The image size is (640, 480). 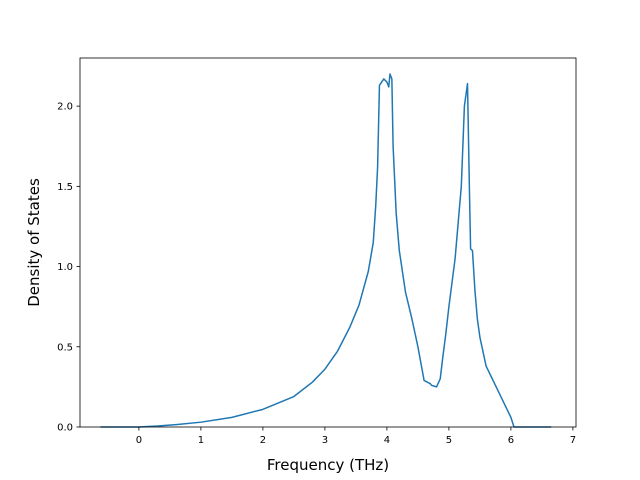 I want to click on x-tick-label: 0, so click(x=139, y=440).